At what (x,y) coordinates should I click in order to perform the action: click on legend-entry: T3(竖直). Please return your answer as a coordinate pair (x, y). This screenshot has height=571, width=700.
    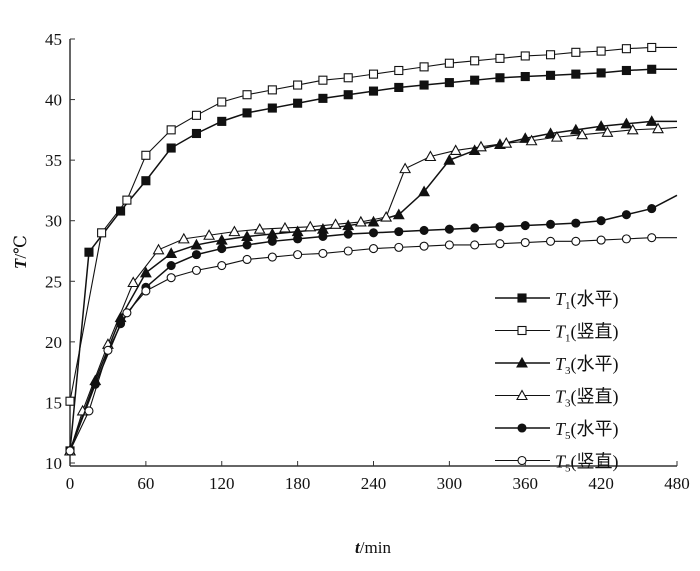
    Looking at the image, I should click on (557, 398).